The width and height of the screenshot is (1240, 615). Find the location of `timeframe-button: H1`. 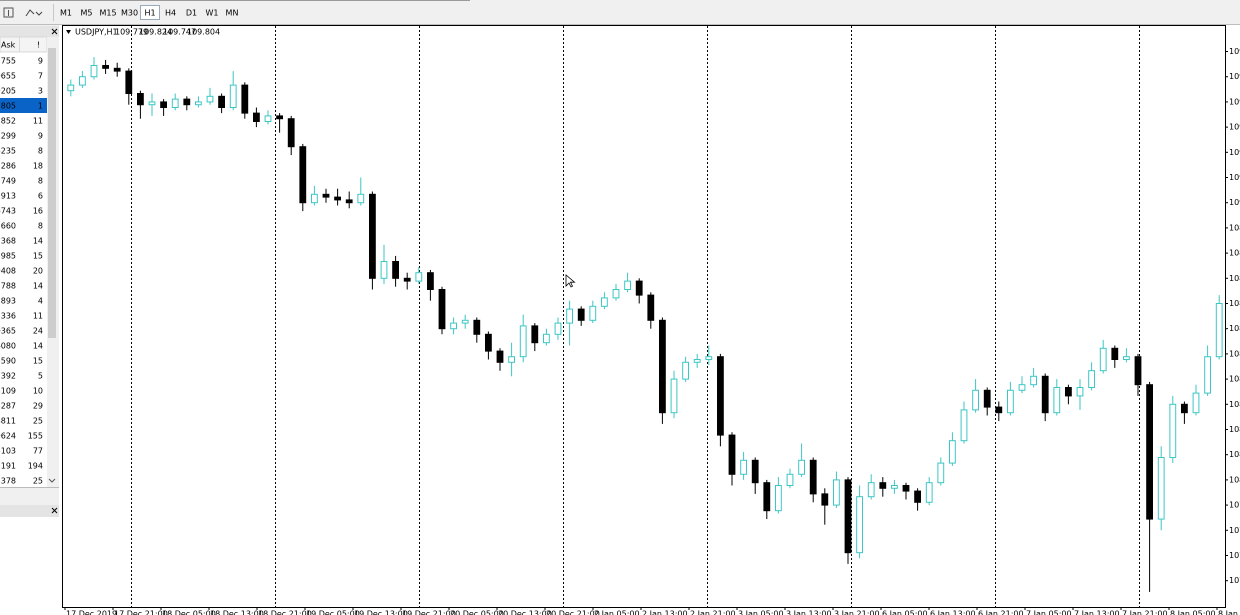

timeframe-button: H1 is located at coordinates (149, 13).